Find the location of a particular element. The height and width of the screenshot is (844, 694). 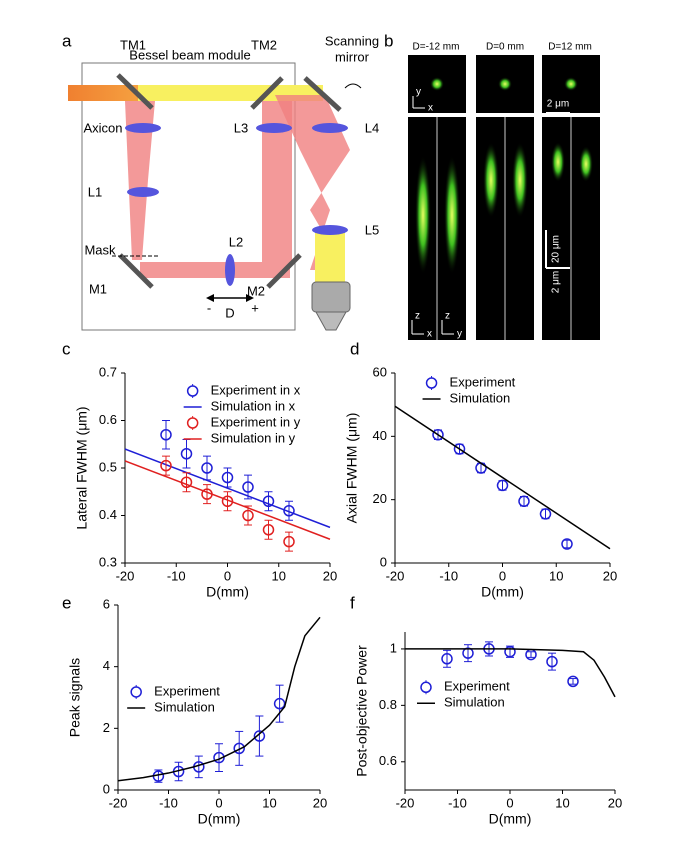

label: Mask is located at coordinates (100, 249).